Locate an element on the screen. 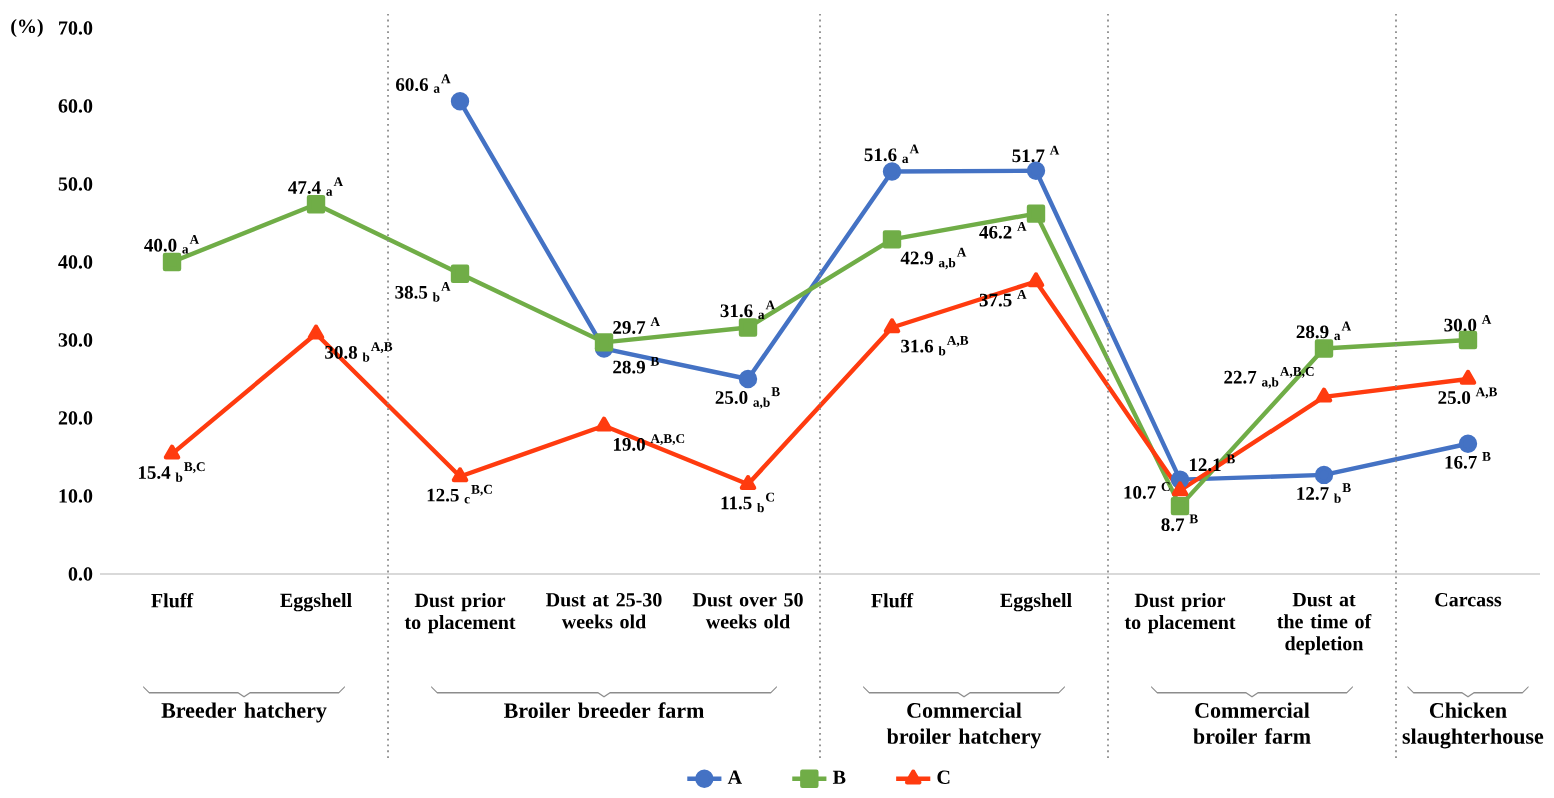 The height and width of the screenshot is (798, 1554). y-tick-label: 50.0 is located at coordinates (75, 184).